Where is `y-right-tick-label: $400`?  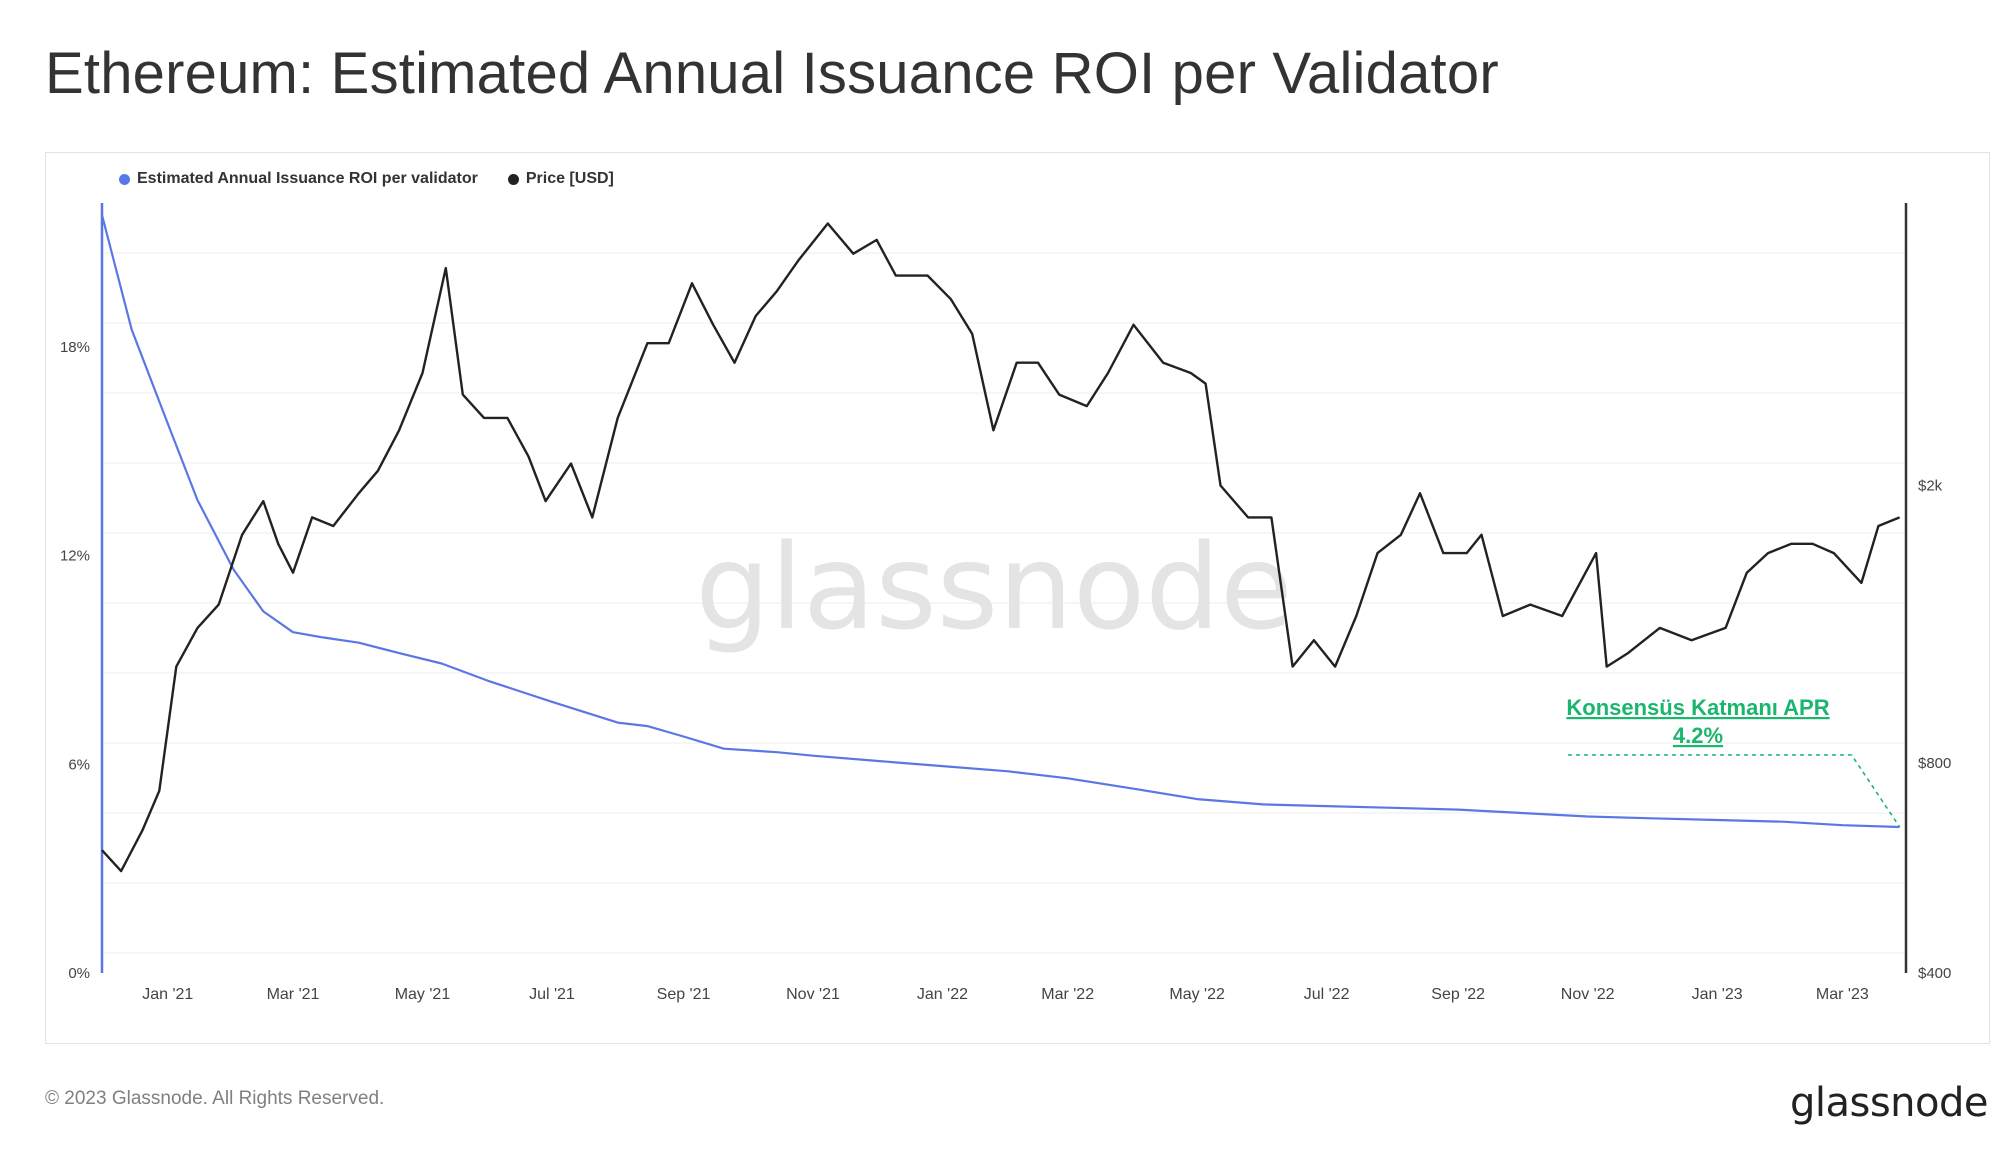
y-right-tick-label: $400 is located at coordinates (1934, 973).